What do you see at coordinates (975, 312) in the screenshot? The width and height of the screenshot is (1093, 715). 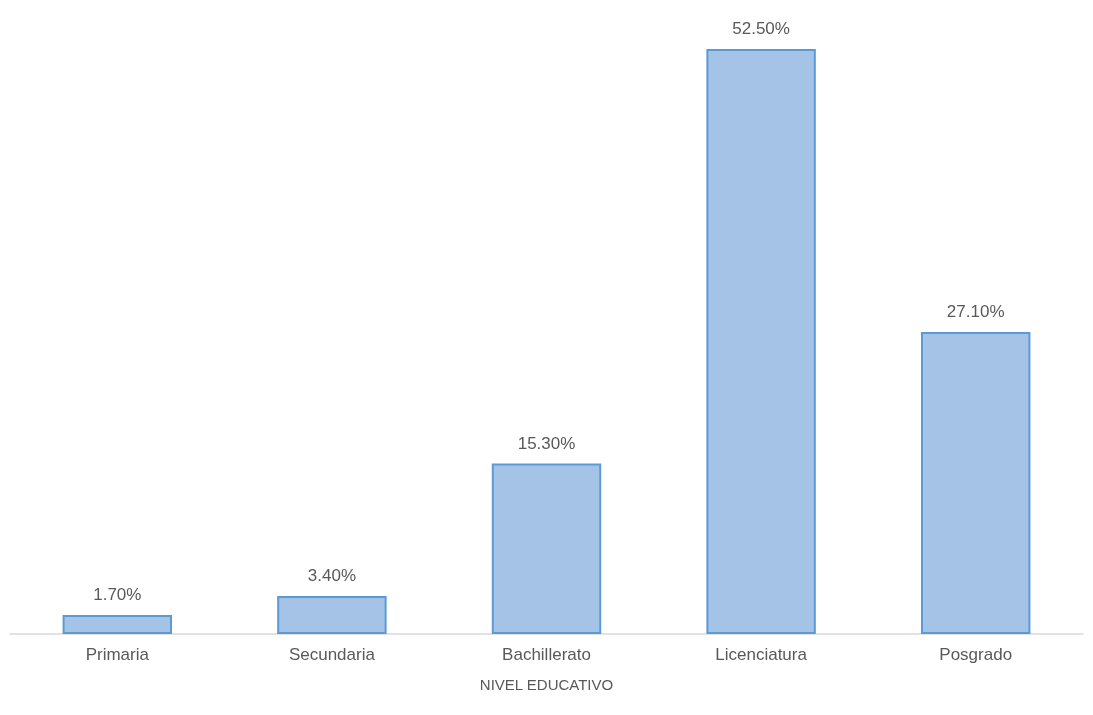 I see `data-label: 27.10%` at bounding box center [975, 312].